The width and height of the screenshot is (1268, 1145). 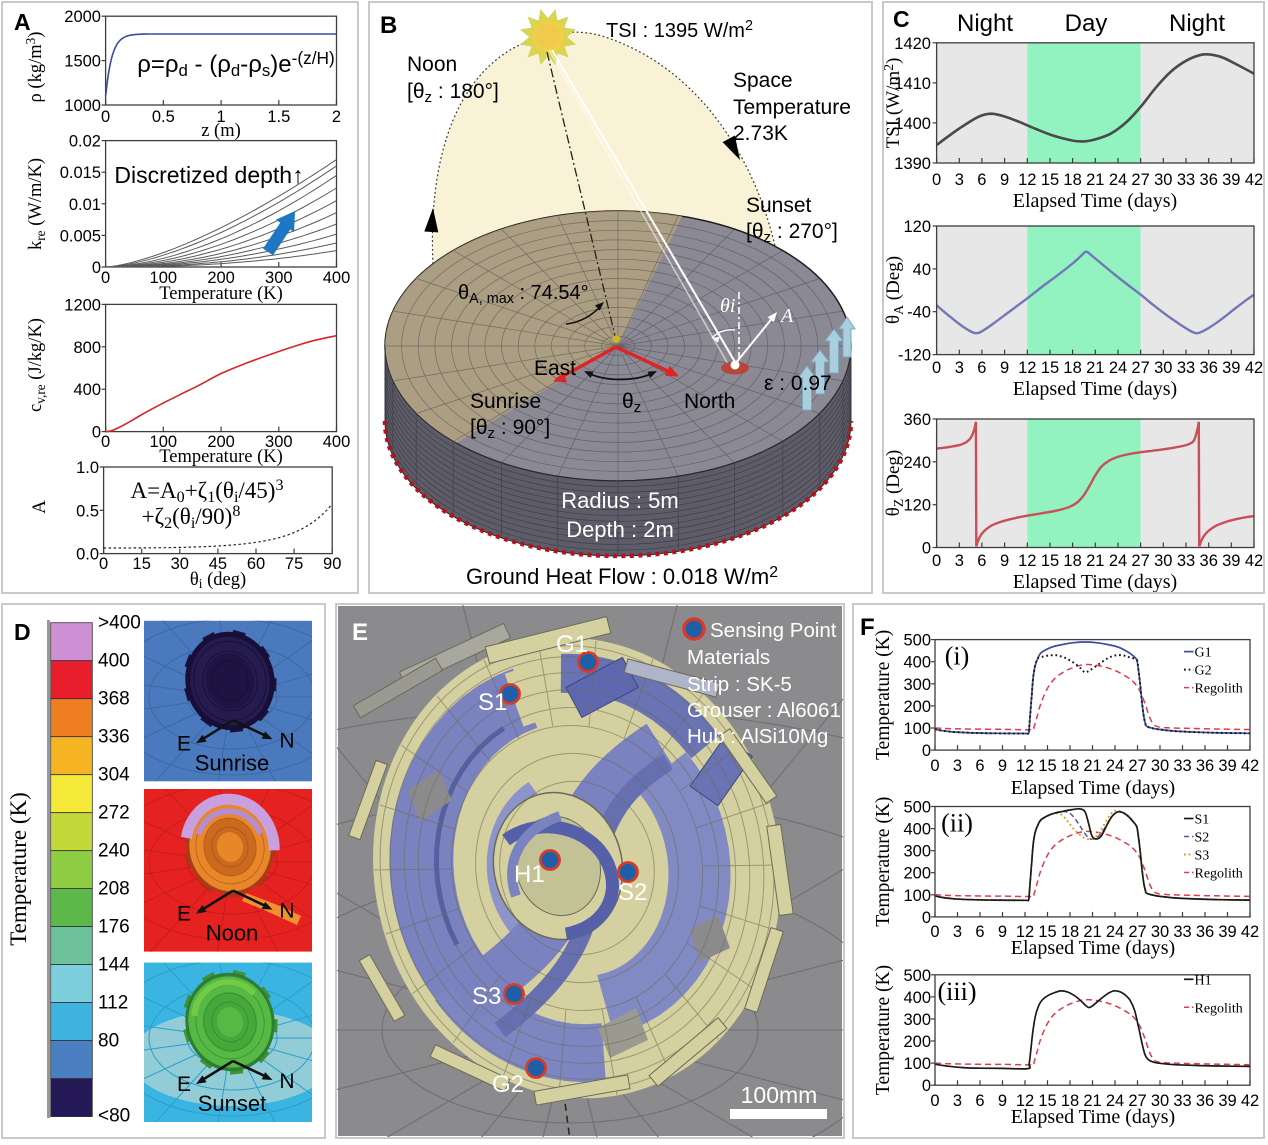 What do you see at coordinates (709, 401) in the screenshot?
I see `svg-text: North` at bounding box center [709, 401].